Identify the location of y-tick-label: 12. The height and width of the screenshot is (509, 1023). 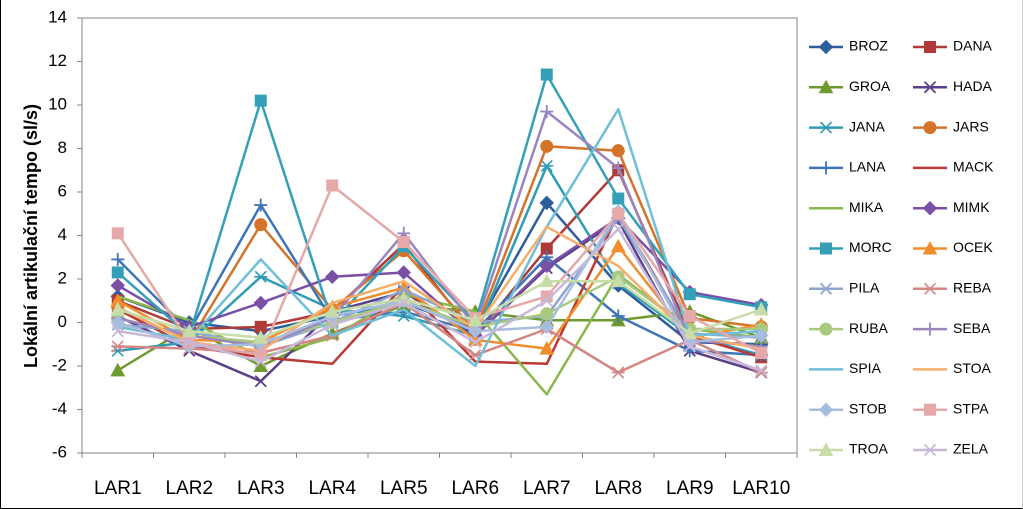
(57, 60).